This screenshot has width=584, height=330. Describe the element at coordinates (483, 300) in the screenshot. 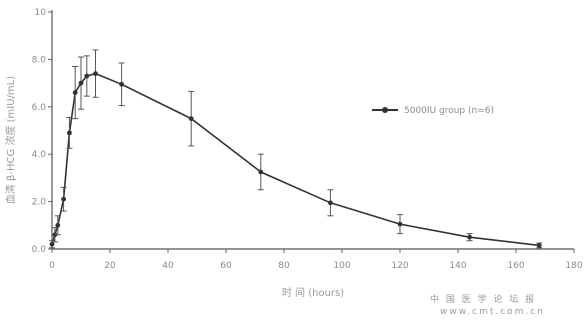

I see `watermark-line1: 中 国 医 学 论 坛 报` at that location.